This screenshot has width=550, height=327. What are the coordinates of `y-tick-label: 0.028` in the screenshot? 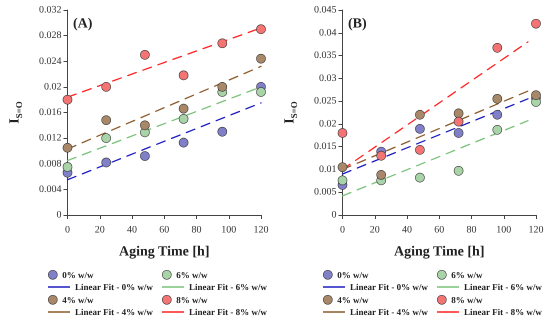 It's located at (50, 36).